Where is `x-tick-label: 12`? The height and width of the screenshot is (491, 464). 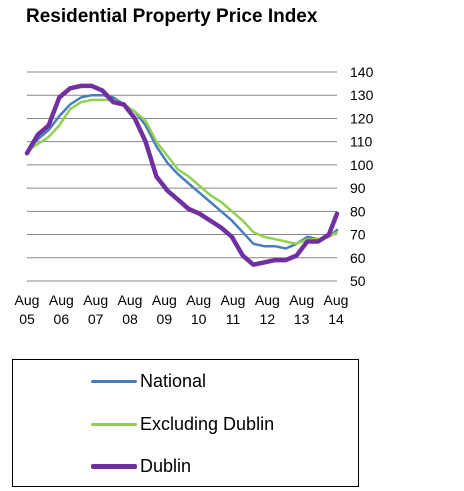
x-tick-label: 12 is located at coordinates (268, 319).